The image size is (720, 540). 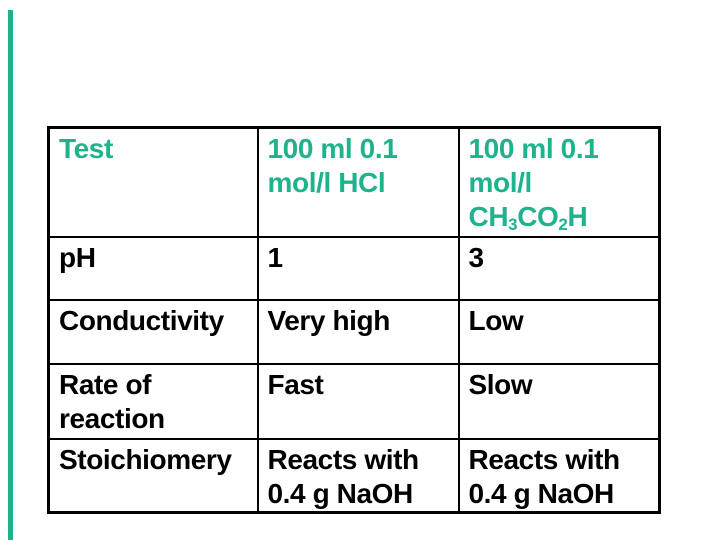 What do you see at coordinates (563, 224) in the screenshot?
I see `formula-subscript-2: 2` at bounding box center [563, 224].